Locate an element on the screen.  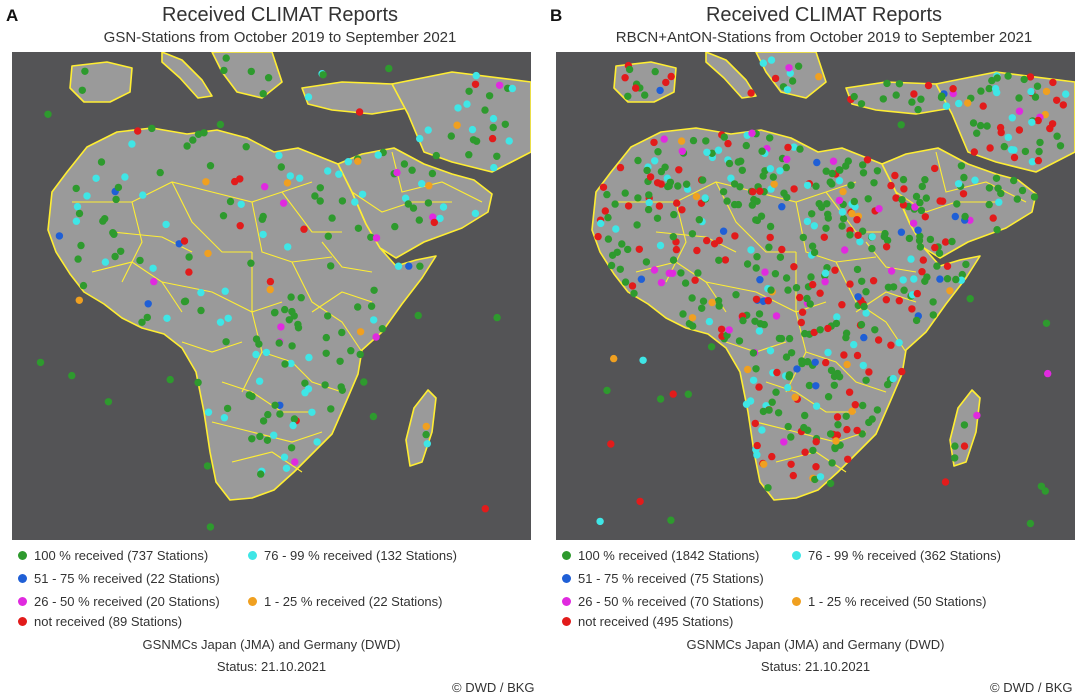
legend-item-low: 26 - 50 % received (70 Stations) is located at coordinates (663, 601).